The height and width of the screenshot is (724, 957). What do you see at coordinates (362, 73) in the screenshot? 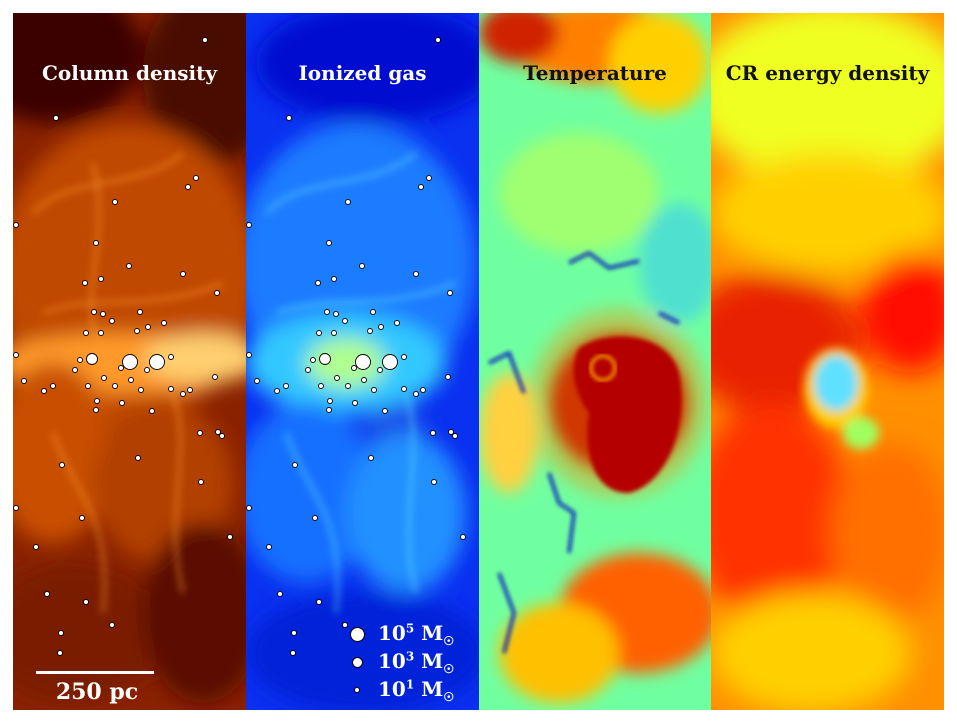
I see `panel-title: Ionized gas` at bounding box center [362, 73].